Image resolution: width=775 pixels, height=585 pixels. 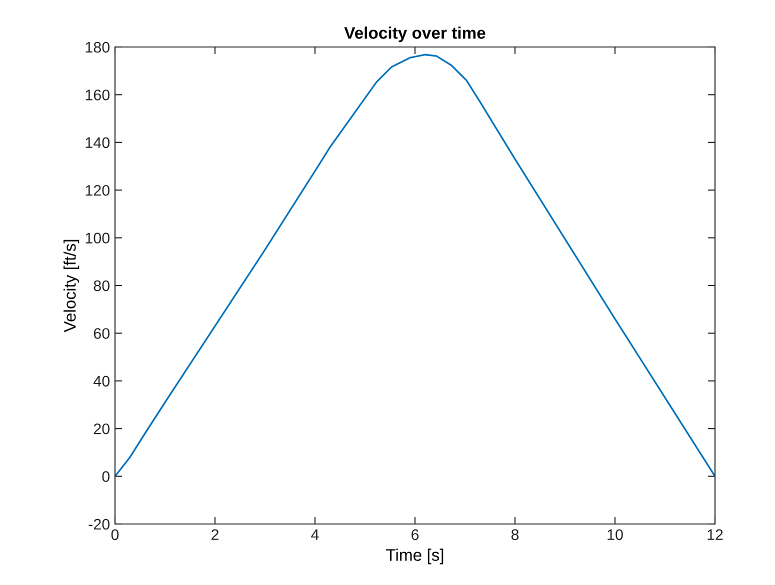 I want to click on x-axis-title: Time [s], so click(x=415, y=556).